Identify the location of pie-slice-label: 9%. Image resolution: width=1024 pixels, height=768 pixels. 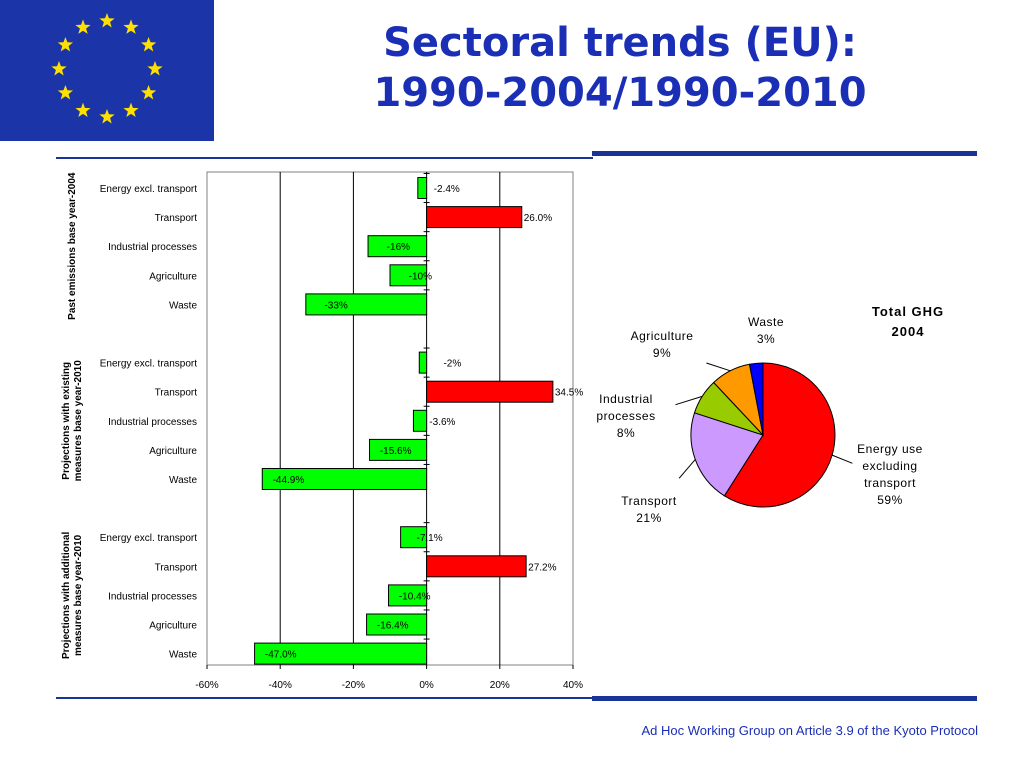
(662, 353).